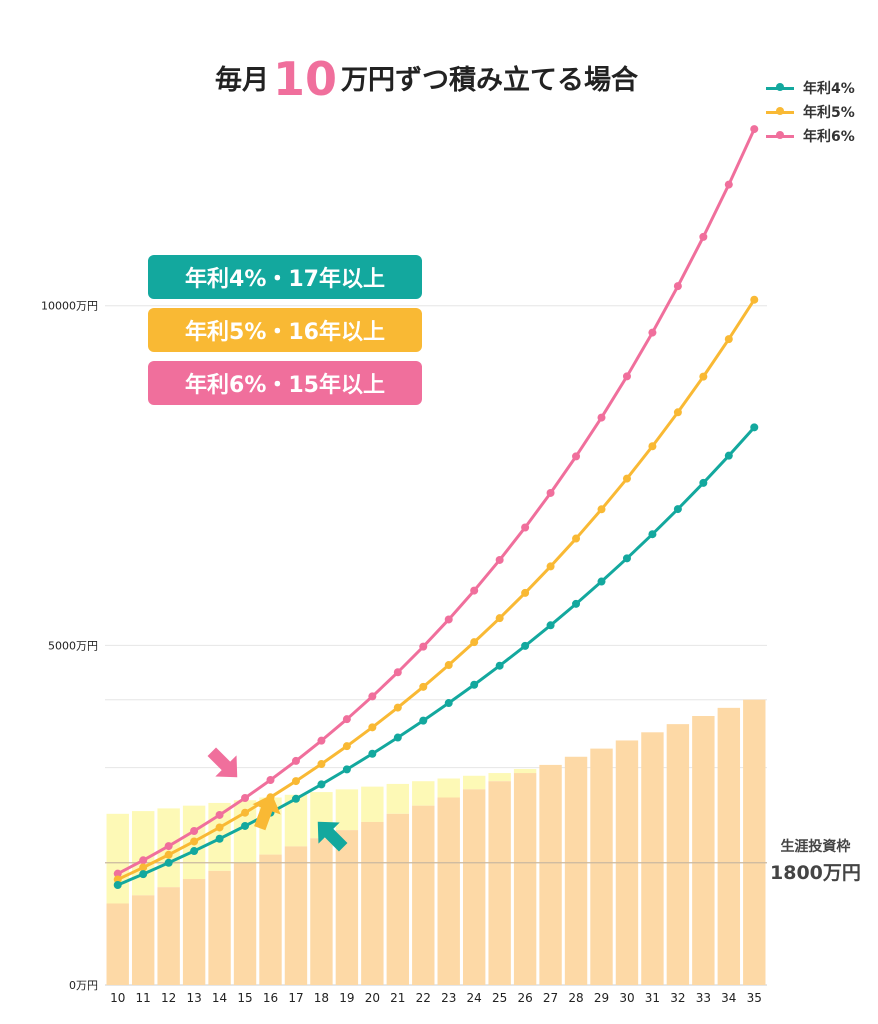 Image resolution: width=878 pixels, height=1024 pixels. What do you see at coordinates (242, 80) in the screenshot?
I see `title-prefix: 毎月` at bounding box center [242, 80].